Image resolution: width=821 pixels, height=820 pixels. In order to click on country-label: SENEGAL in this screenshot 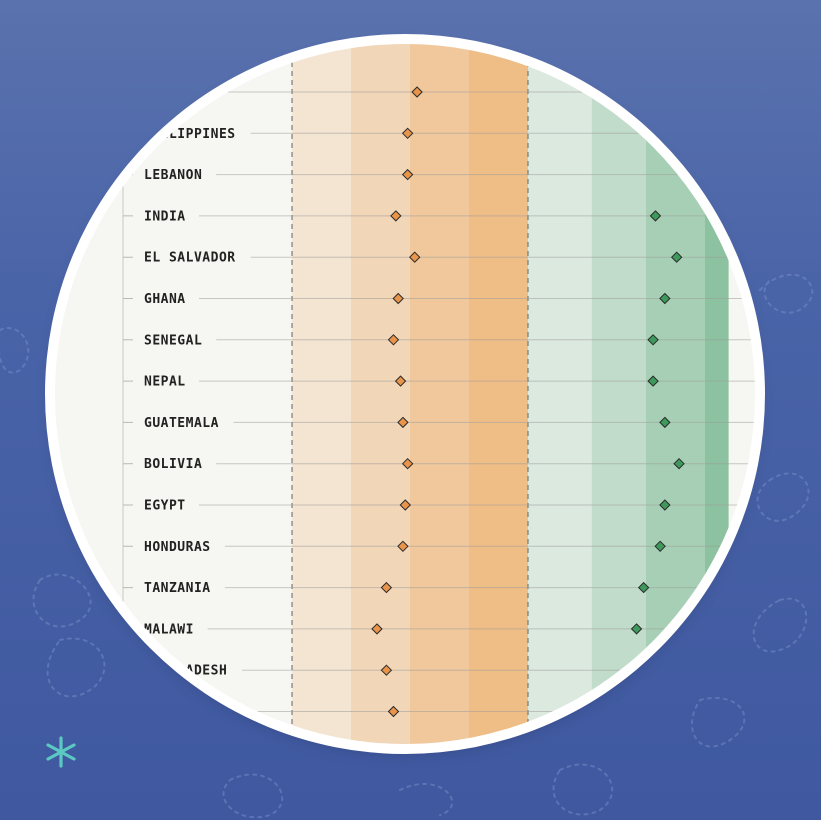, I will do `click(173, 340)`.